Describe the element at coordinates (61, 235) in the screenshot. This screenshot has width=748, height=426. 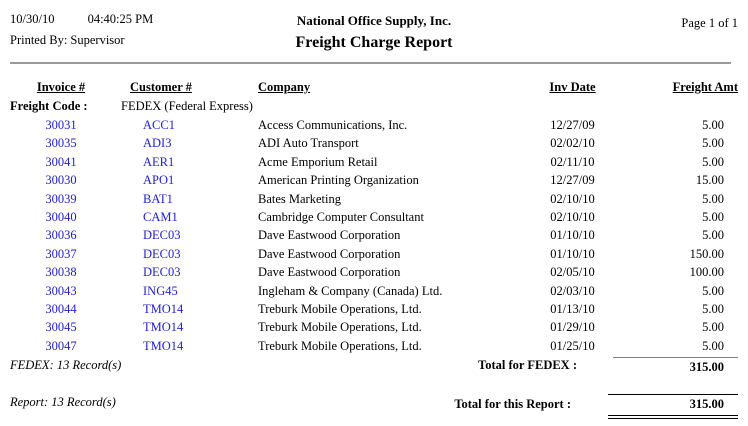
I see `invoice-link: 30036` at that location.